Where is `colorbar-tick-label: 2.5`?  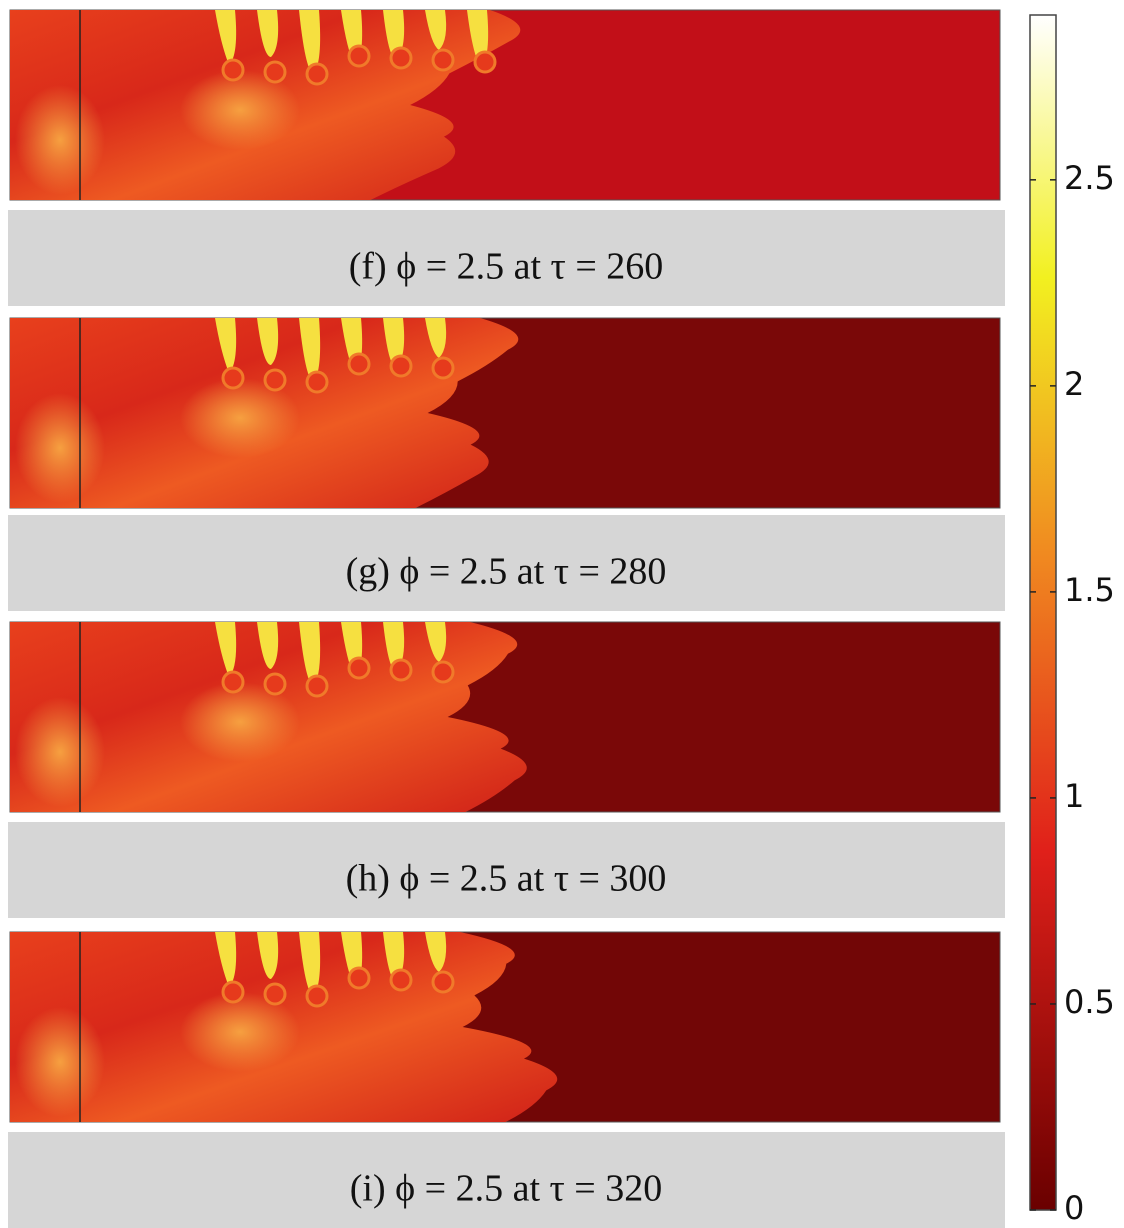
colorbar-tick-label: 2.5 is located at coordinates (1089, 178).